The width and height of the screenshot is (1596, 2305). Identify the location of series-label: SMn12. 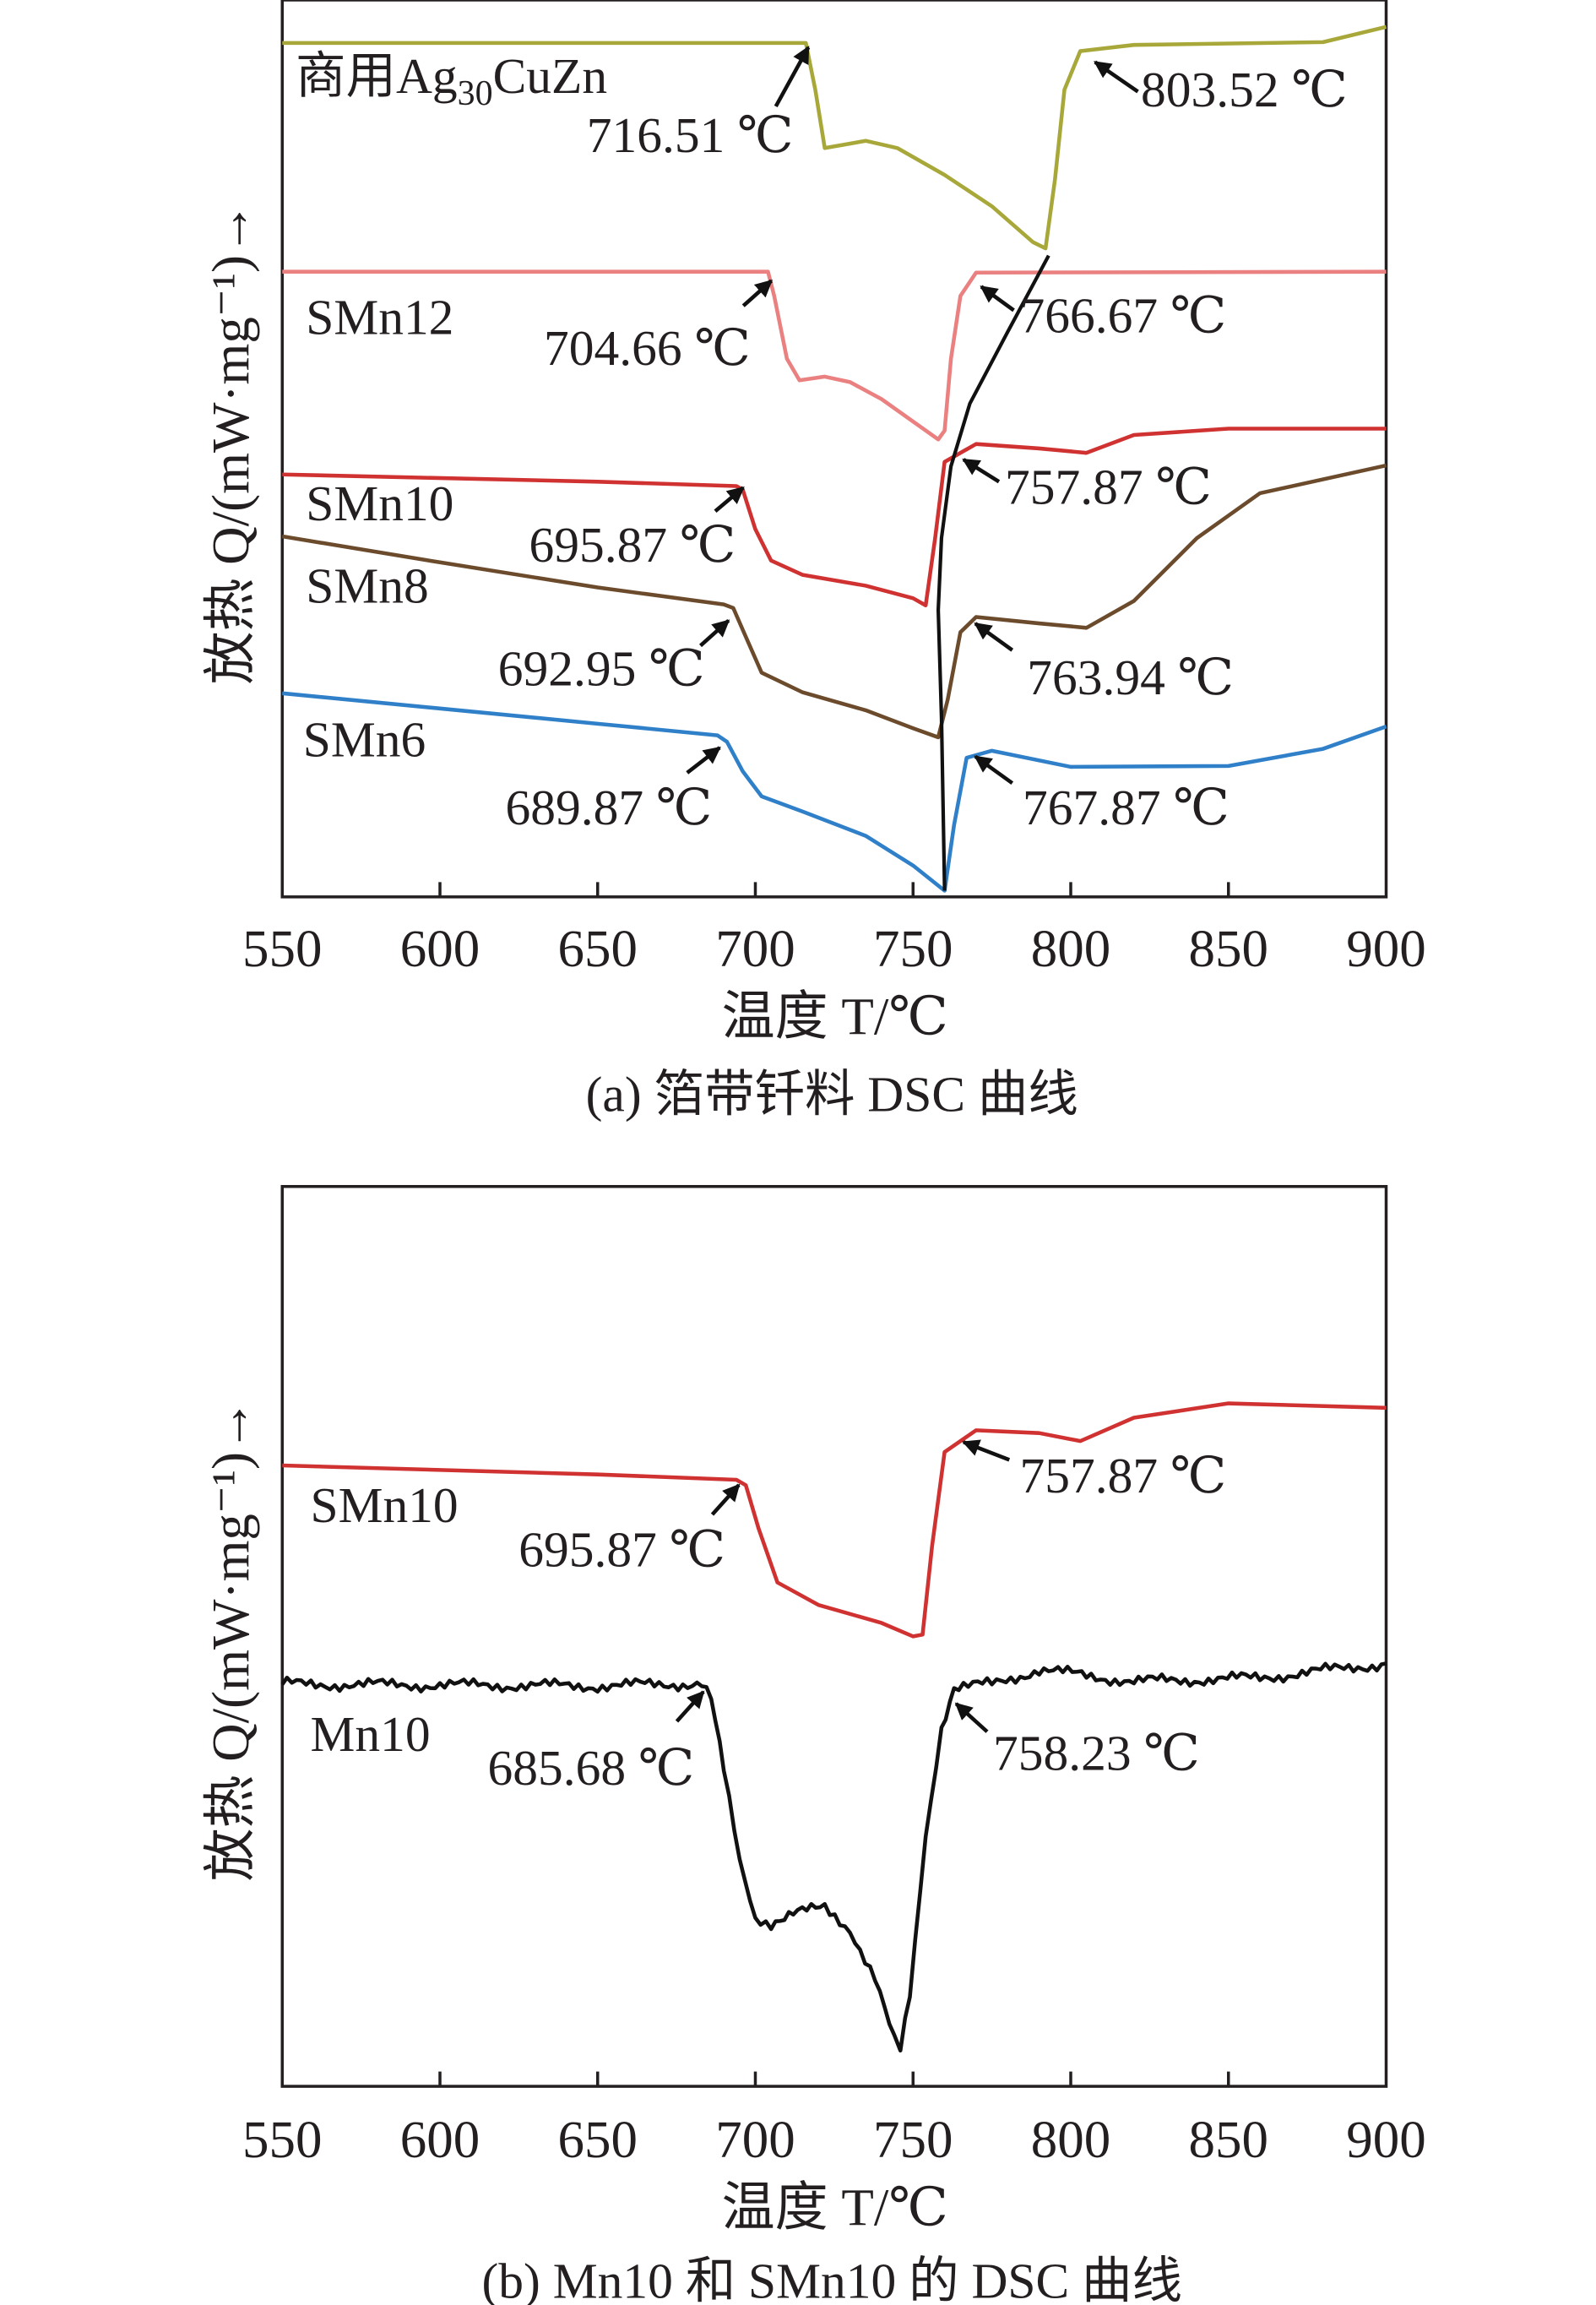
(379, 317).